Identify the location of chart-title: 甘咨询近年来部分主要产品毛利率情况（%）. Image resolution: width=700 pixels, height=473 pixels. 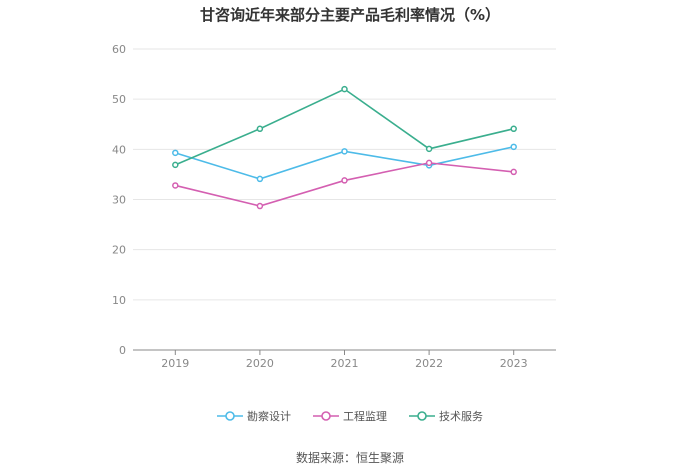
(350, 15).